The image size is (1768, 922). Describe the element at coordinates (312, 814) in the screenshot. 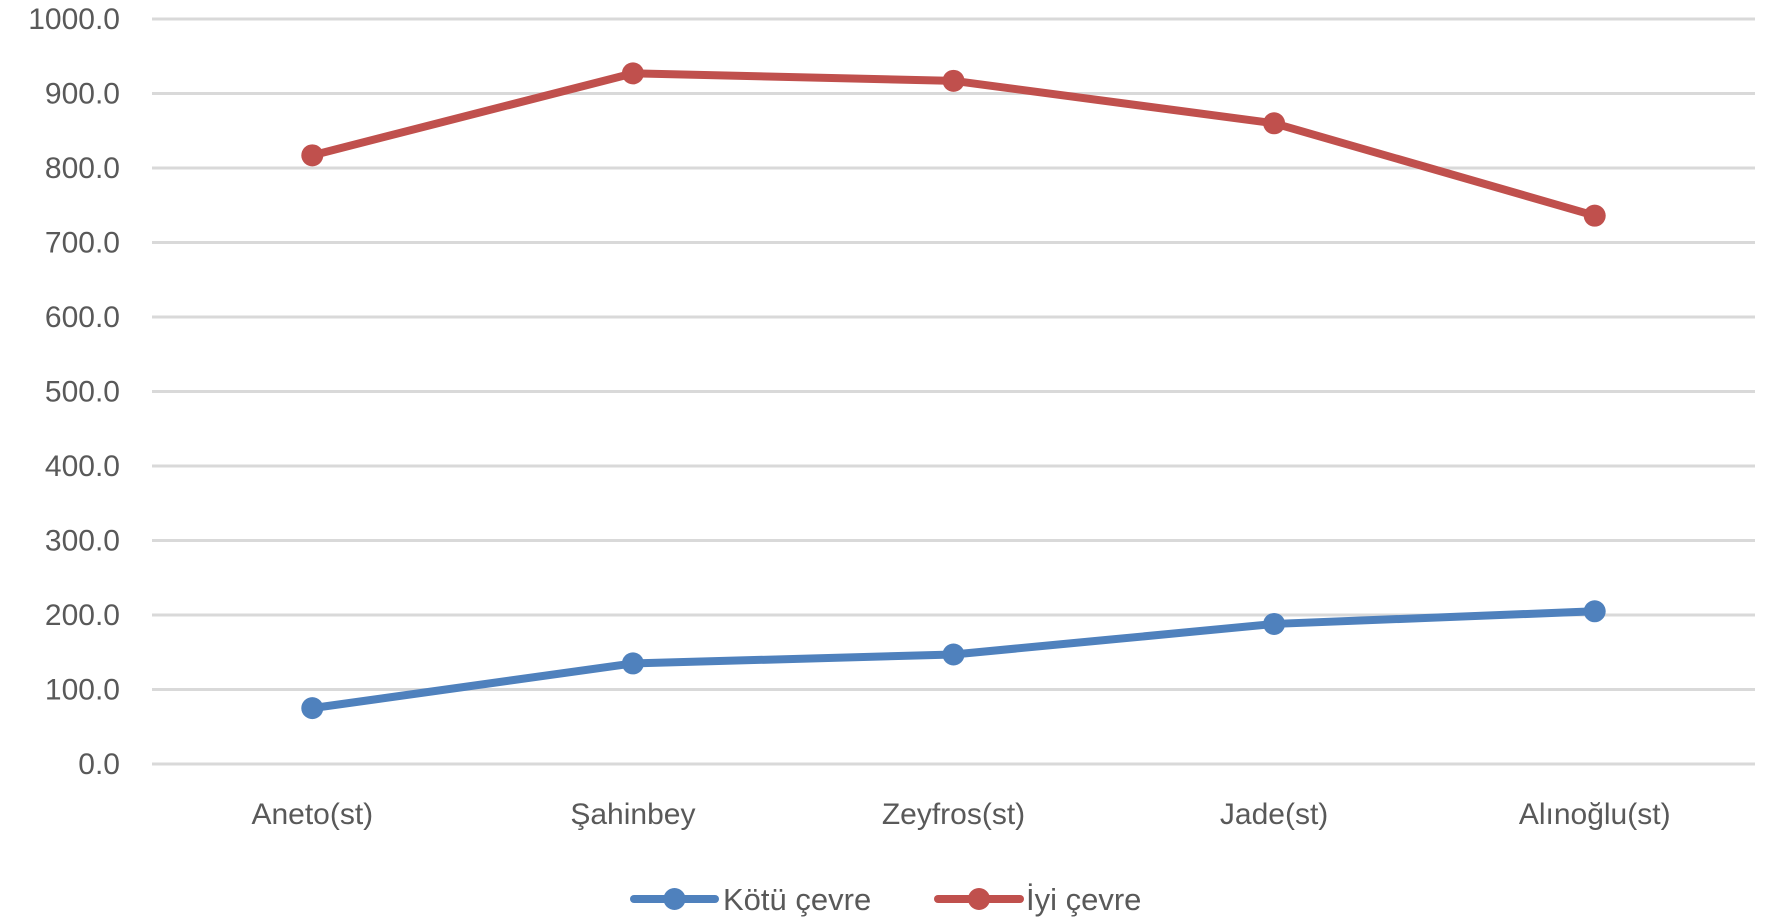

I see `x-tick-label: Aneto(st)` at that location.